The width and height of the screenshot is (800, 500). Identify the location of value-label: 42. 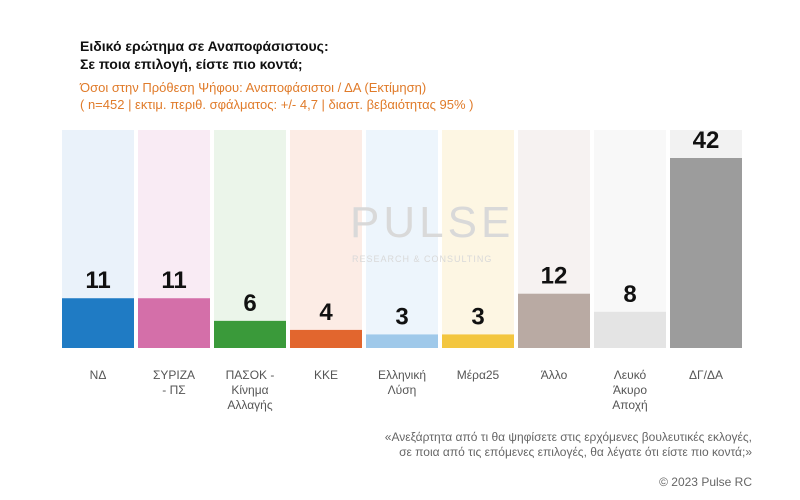
(706, 140).